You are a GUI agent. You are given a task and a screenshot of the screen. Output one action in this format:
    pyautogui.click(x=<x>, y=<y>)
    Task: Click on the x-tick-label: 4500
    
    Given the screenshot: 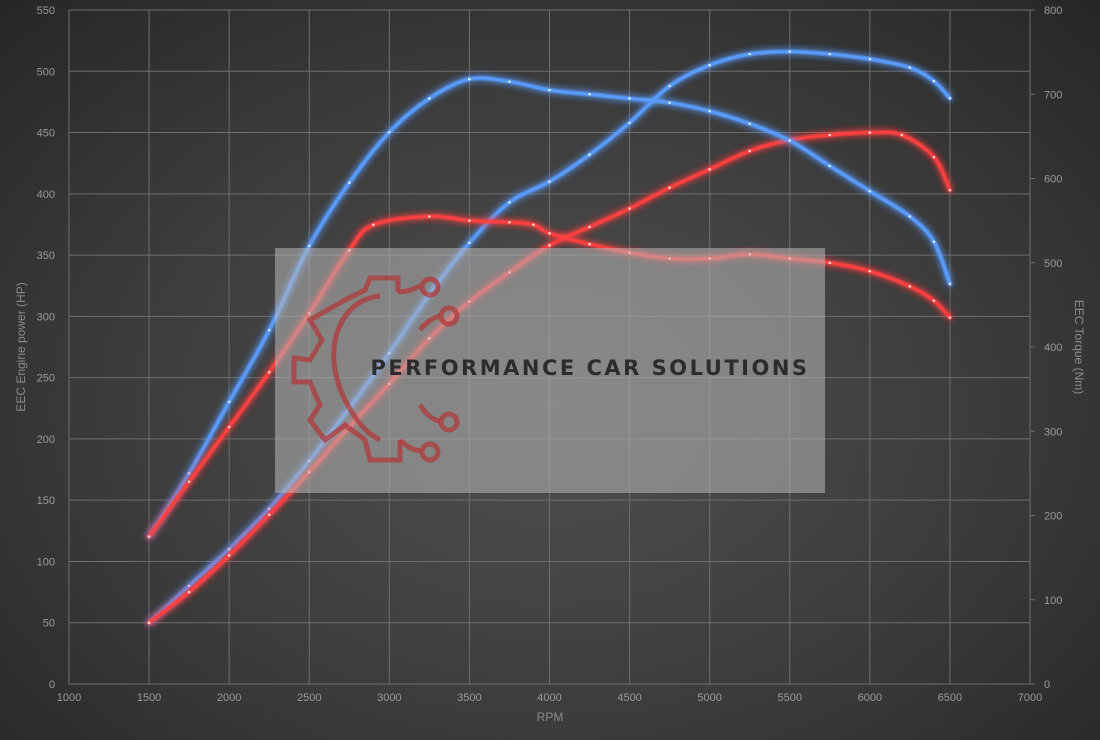 What is the action you would take?
    pyautogui.click(x=629, y=698)
    